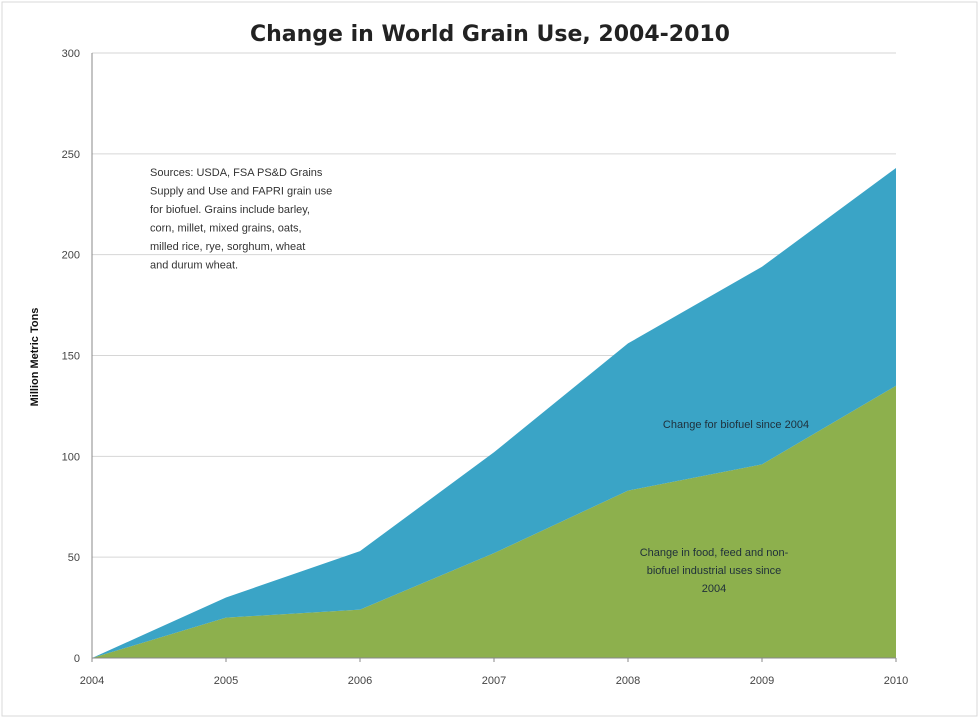 This screenshot has height=720, width=980. Describe the element at coordinates (714, 571) in the screenshot. I see `series-label-line: biofuel industrial uses since` at that location.